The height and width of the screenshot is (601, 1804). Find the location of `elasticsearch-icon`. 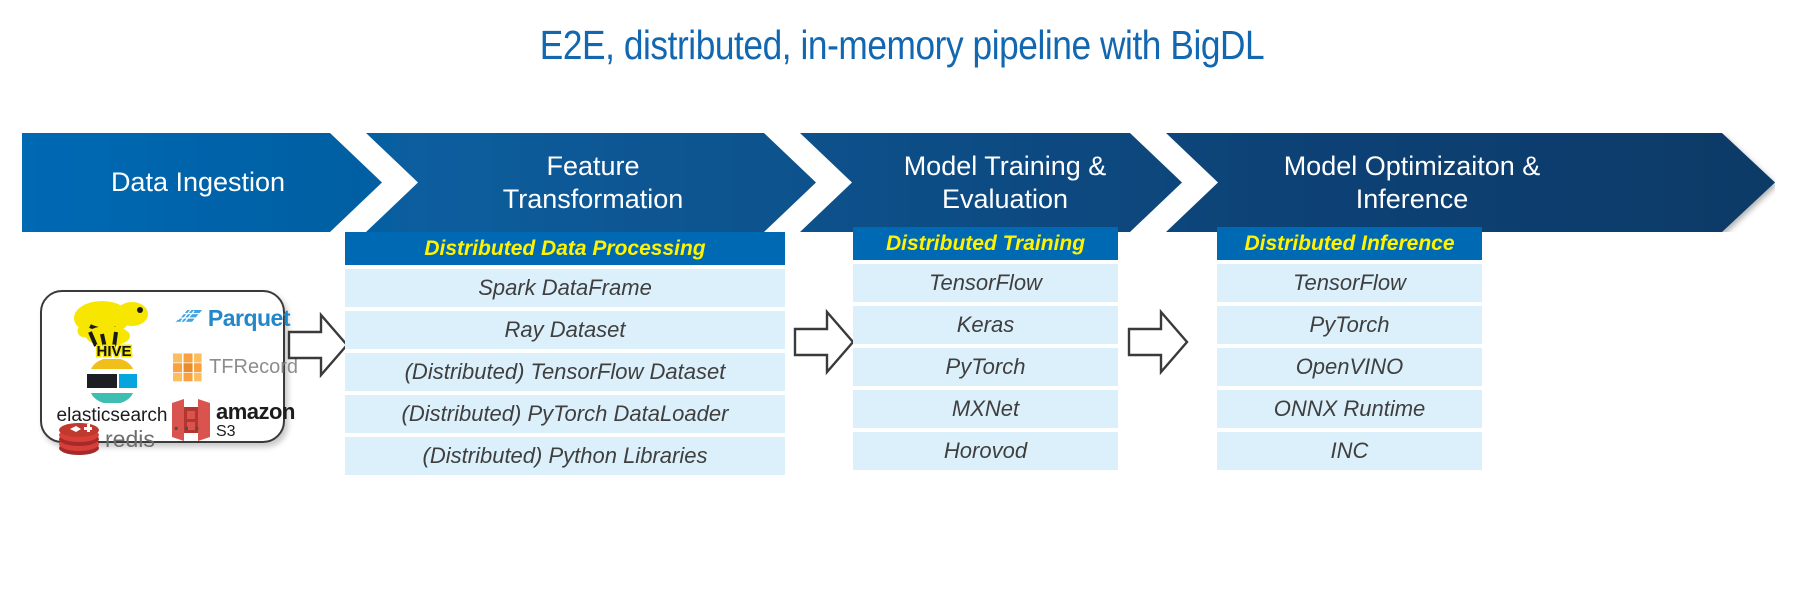

elasticsearch-icon is located at coordinates (112, 381).